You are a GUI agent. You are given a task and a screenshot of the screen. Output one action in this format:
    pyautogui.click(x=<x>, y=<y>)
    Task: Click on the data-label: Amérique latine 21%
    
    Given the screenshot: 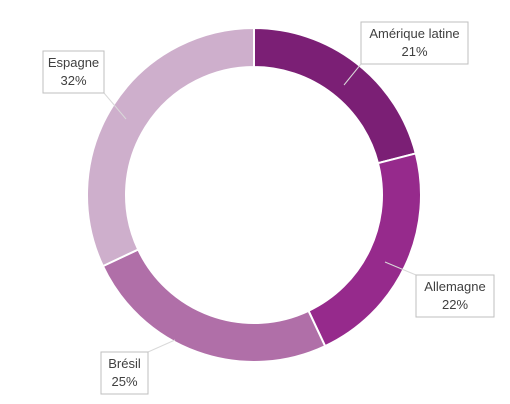 What is the action you would take?
    pyautogui.click(x=414, y=43)
    